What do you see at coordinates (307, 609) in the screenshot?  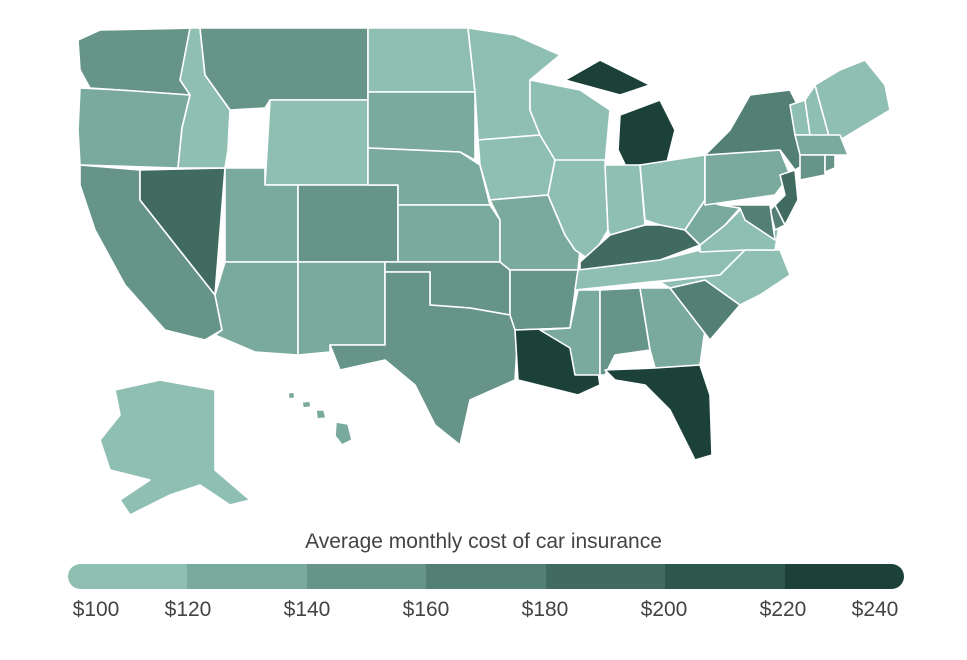 I see `legend-tick-label: $140` at bounding box center [307, 609].